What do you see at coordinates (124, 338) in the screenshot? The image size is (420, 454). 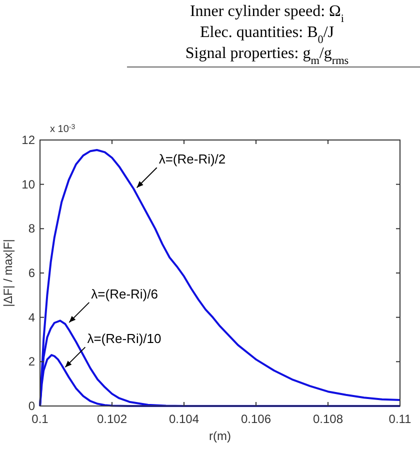 I see `annotation: λ=(Re-Ri)/10` at bounding box center [124, 338].